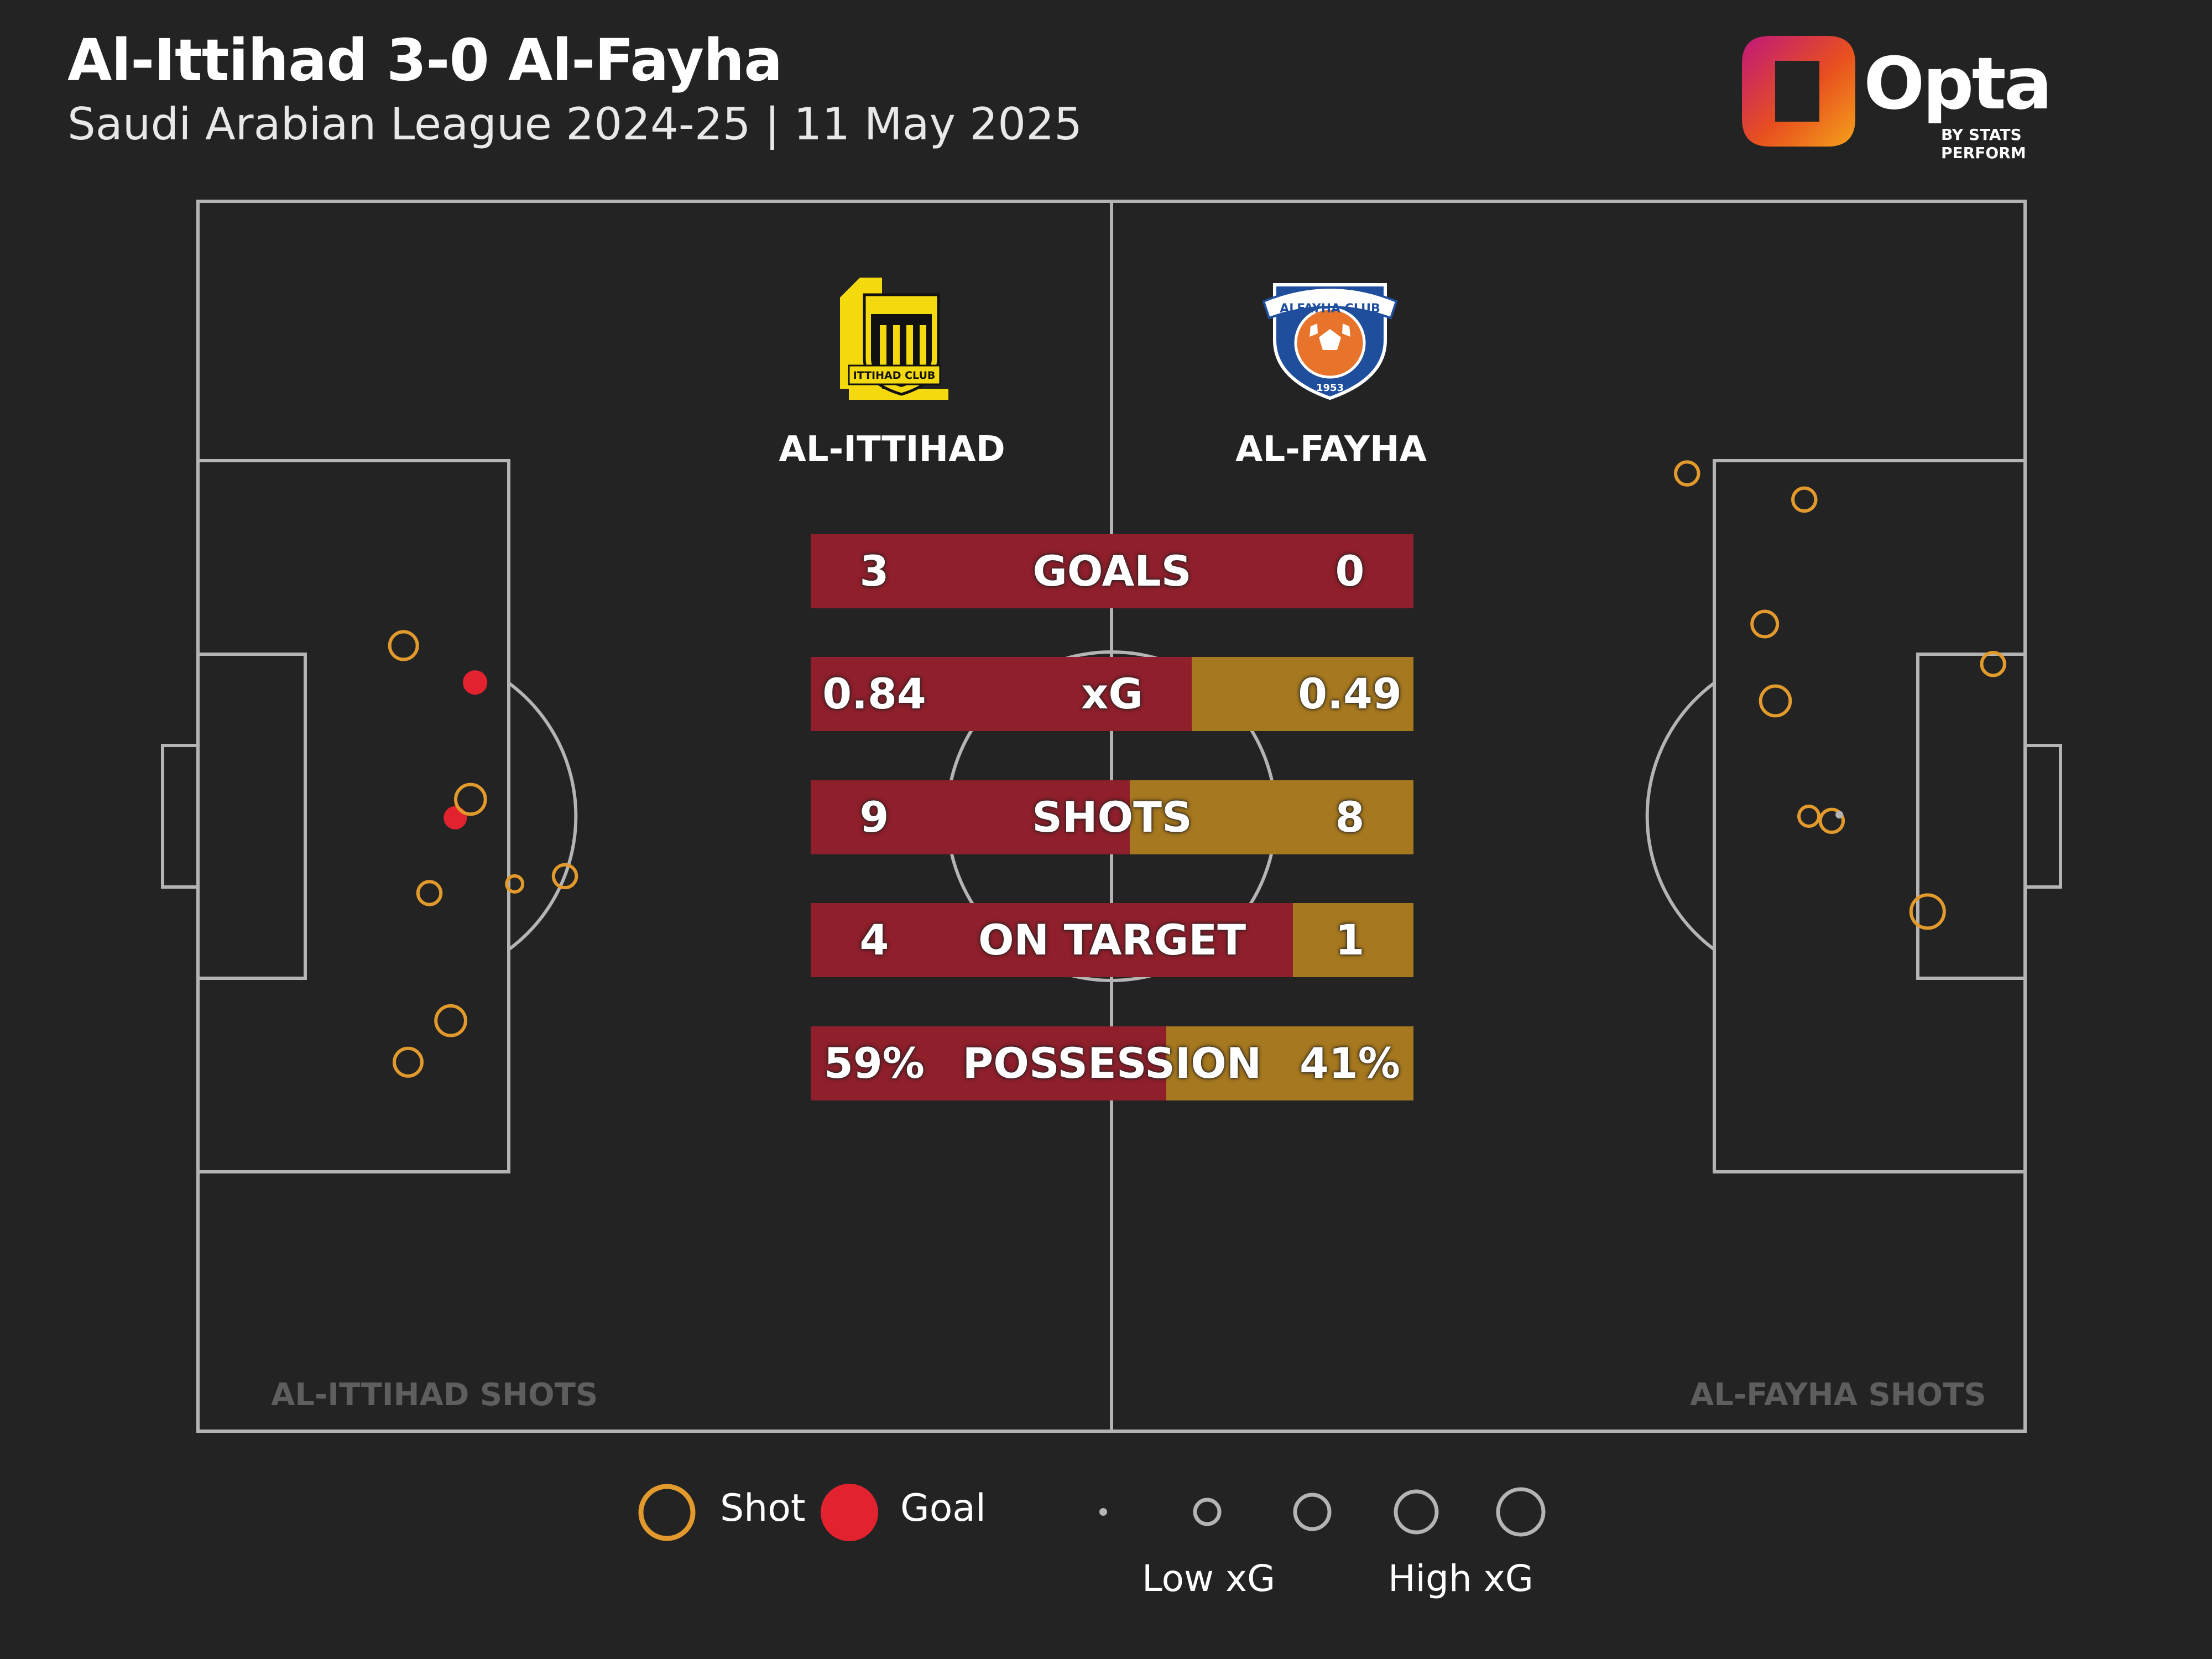  I want to click on stat-home-value: 9, so click(874, 817).